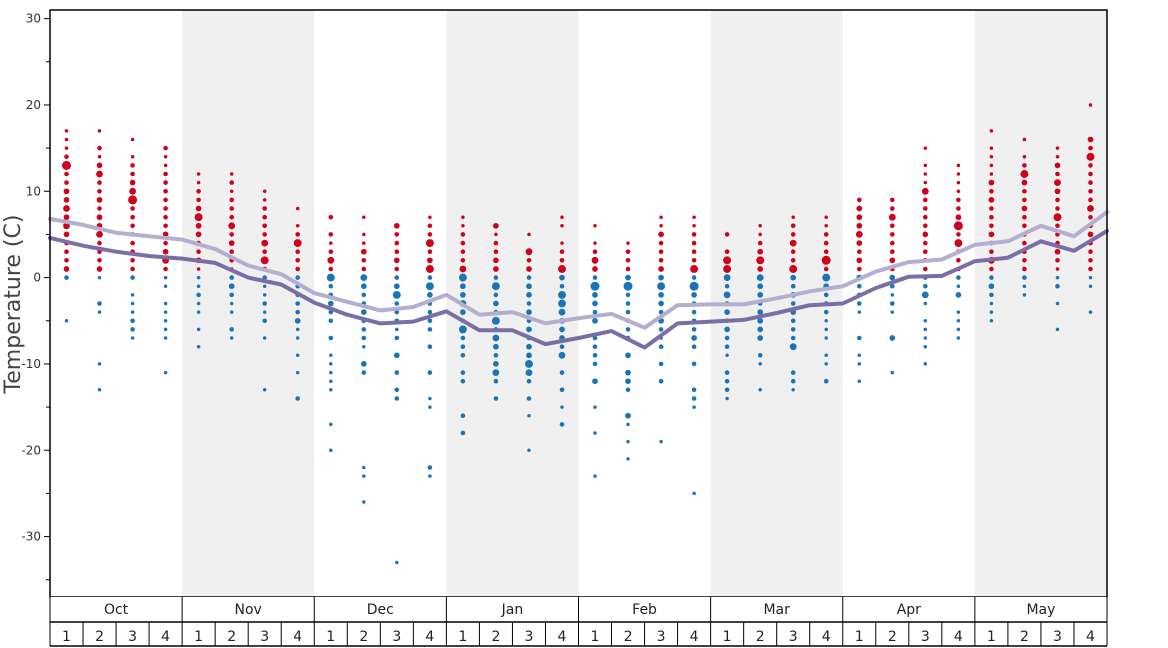 This screenshot has height=648, width=1168. What do you see at coordinates (595, 637) in the screenshot?
I see `week-label: 1` at bounding box center [595, 637].